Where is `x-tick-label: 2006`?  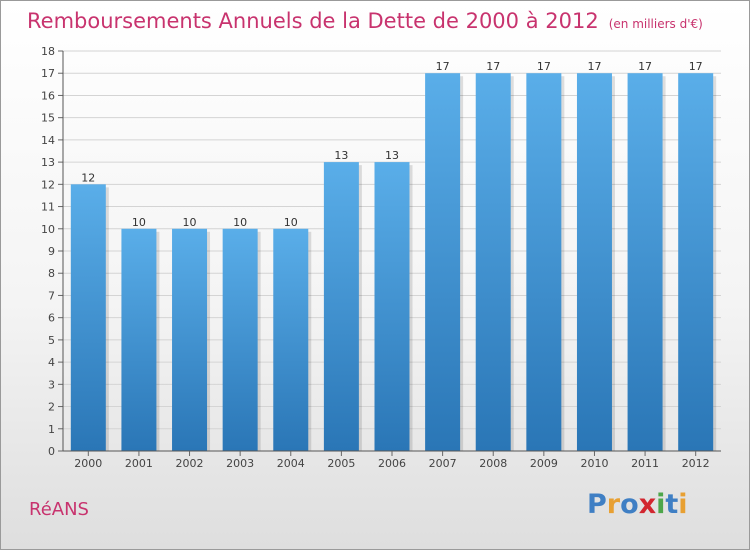
x-tick-label: 2006 is located at coordinates (392, 463).